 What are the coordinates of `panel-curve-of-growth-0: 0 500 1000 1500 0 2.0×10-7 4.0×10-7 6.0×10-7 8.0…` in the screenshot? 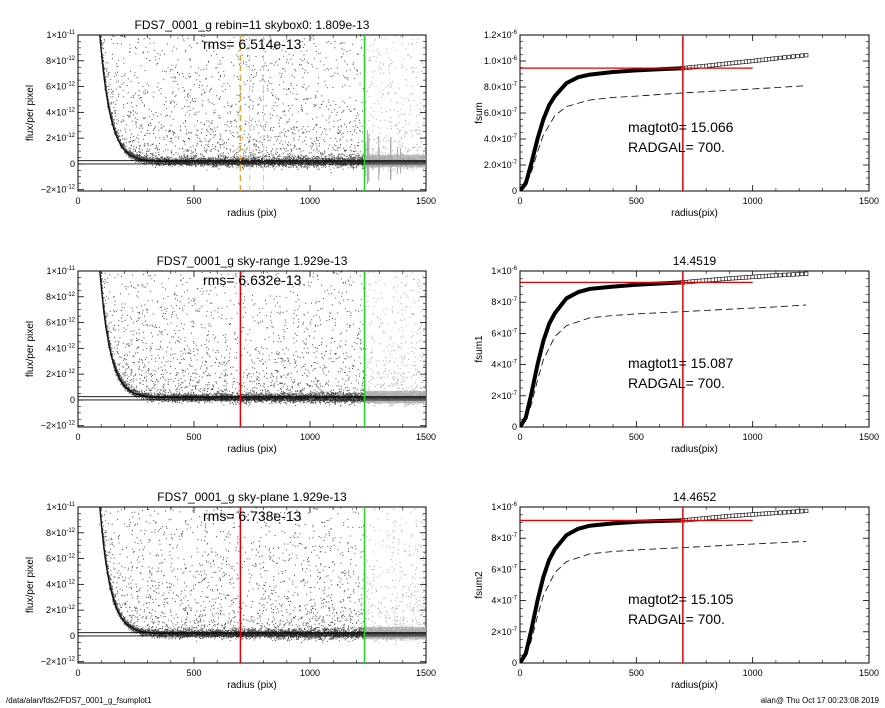 It's located at (676, 124).